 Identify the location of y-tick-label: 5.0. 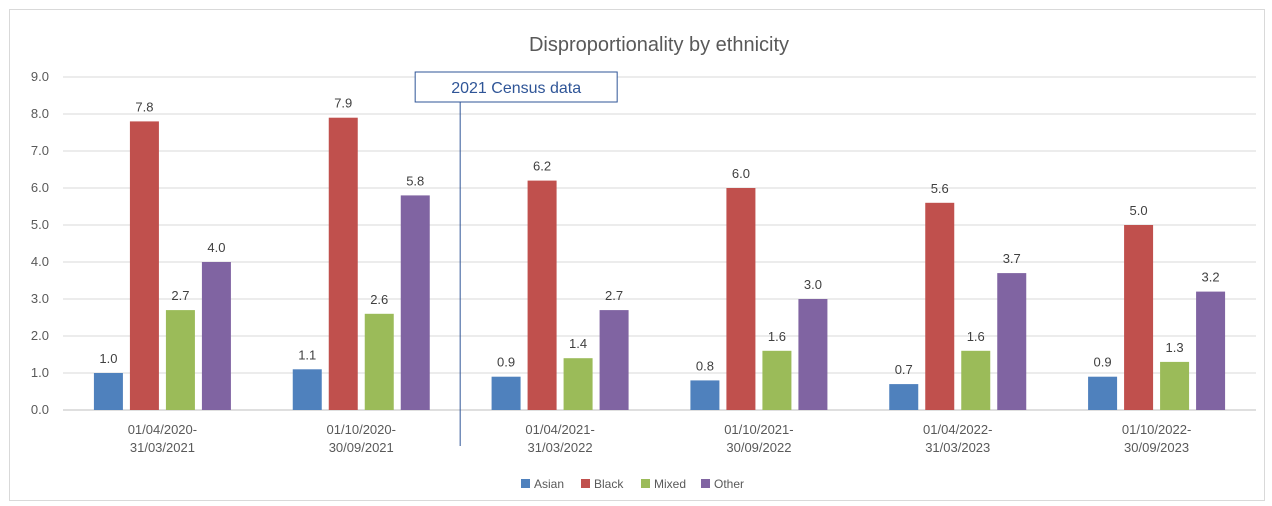
(40, 224).